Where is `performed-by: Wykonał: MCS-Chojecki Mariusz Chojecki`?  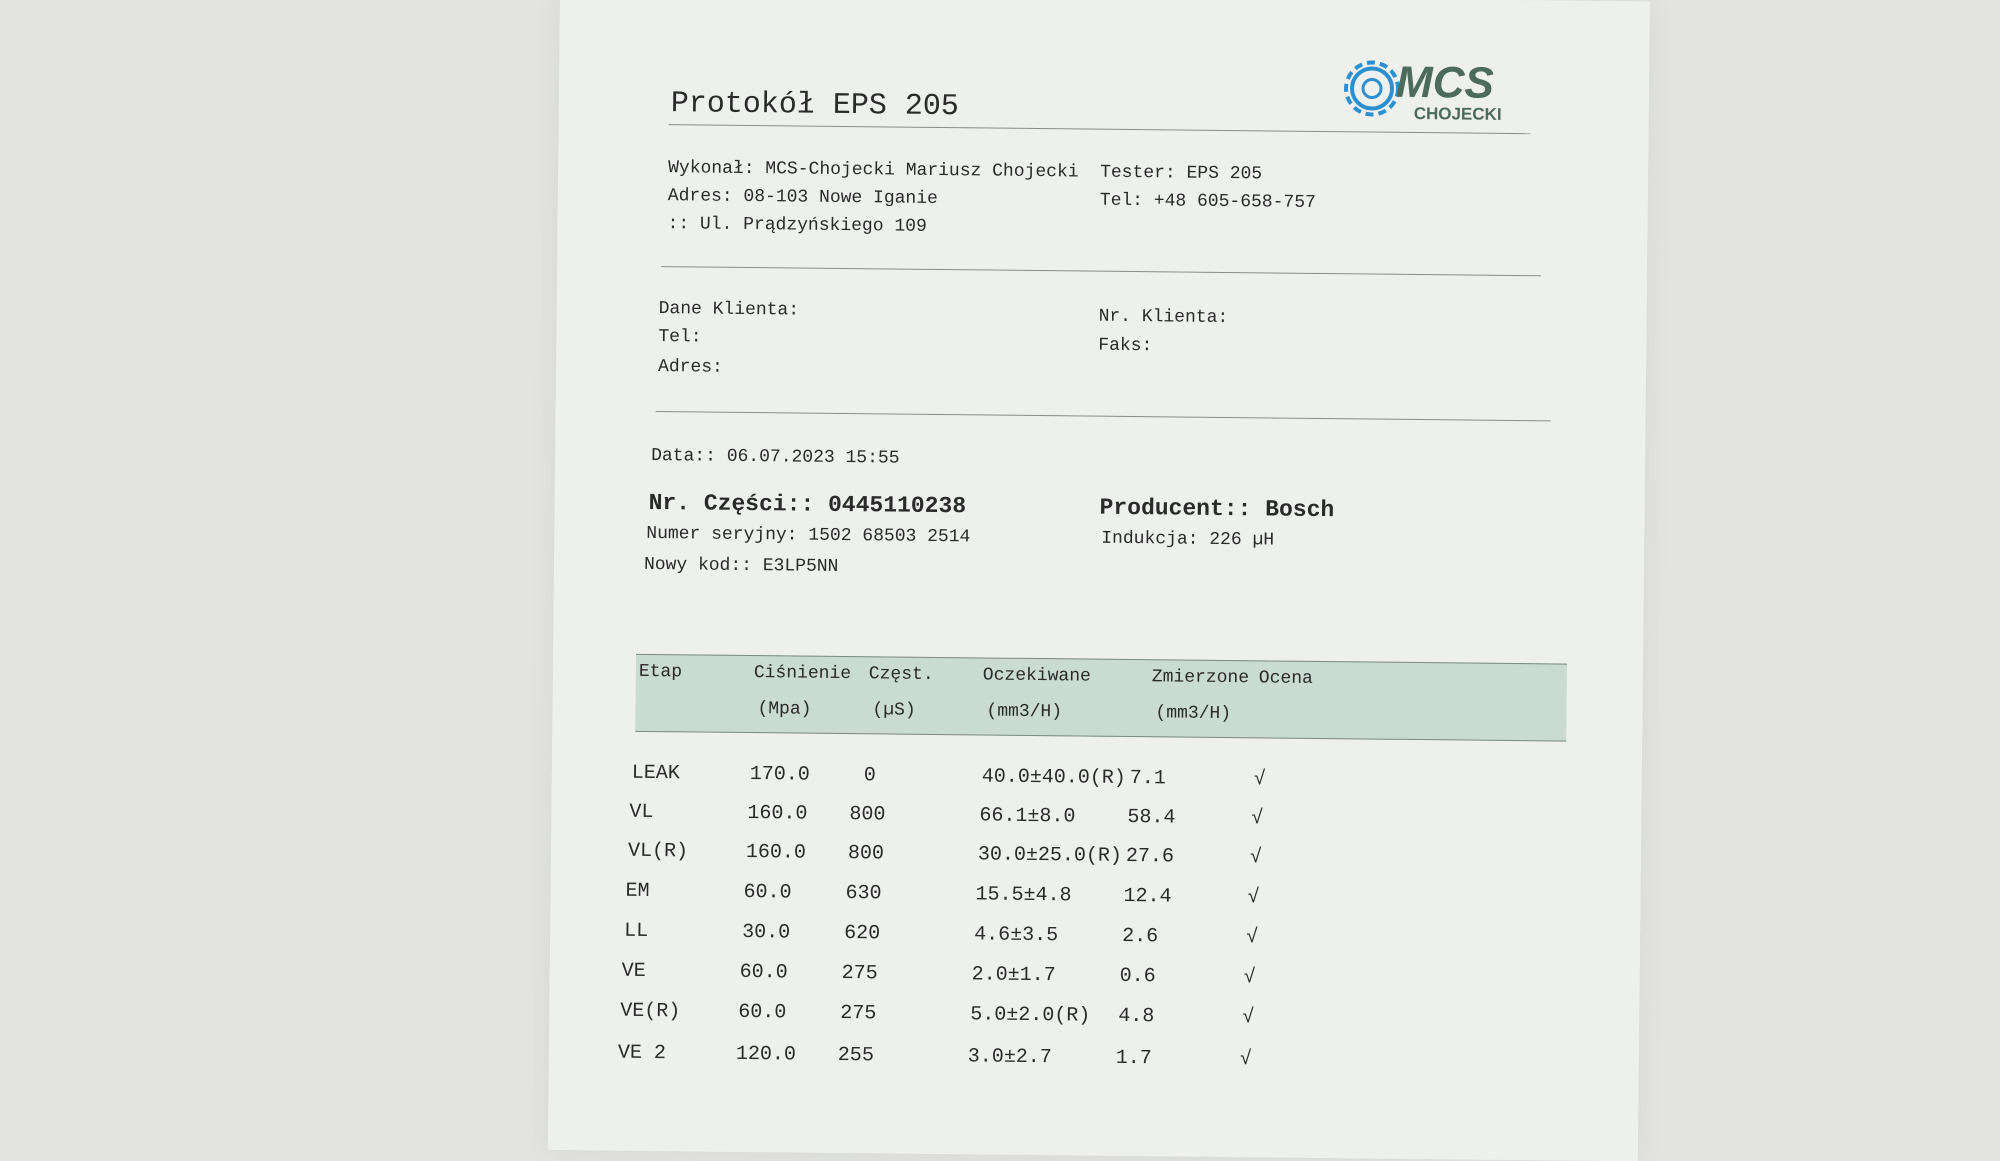
performed-by: Wykonał: MCS-Chojecki Mariusz Chojecki is located at coordinates (873, 170).